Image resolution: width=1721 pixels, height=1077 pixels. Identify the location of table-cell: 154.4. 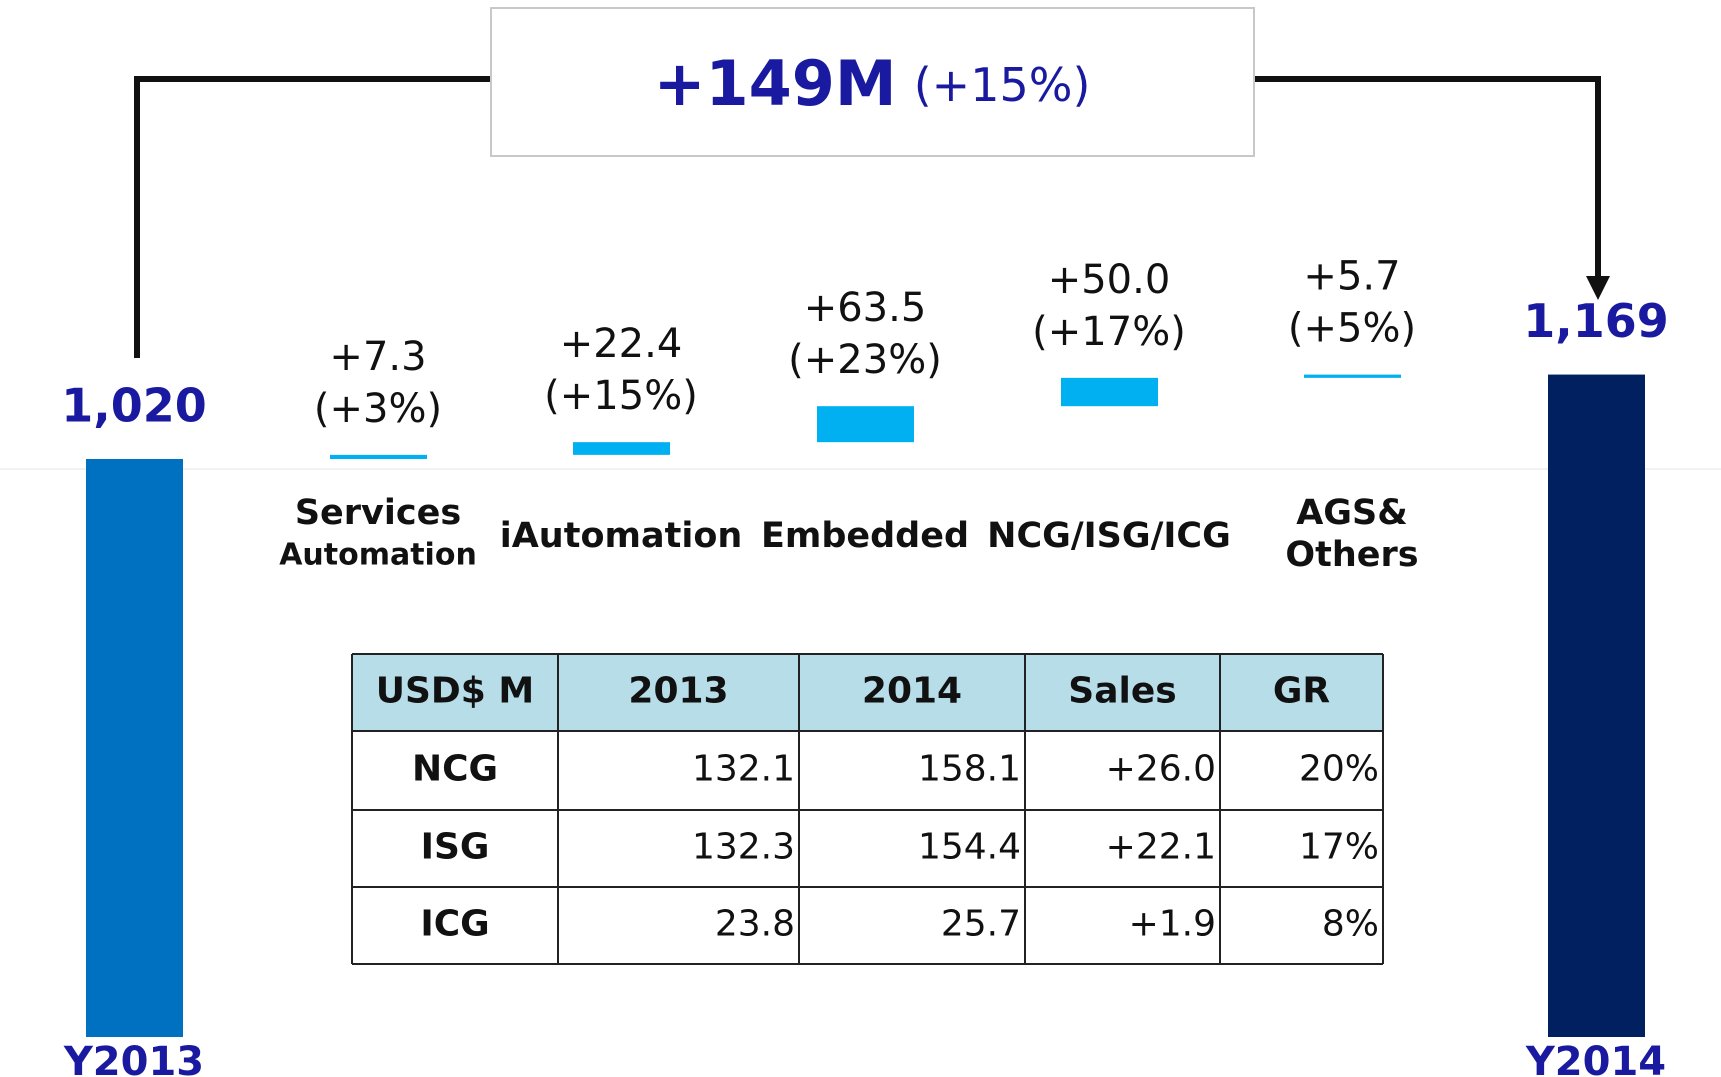
(969, 847).